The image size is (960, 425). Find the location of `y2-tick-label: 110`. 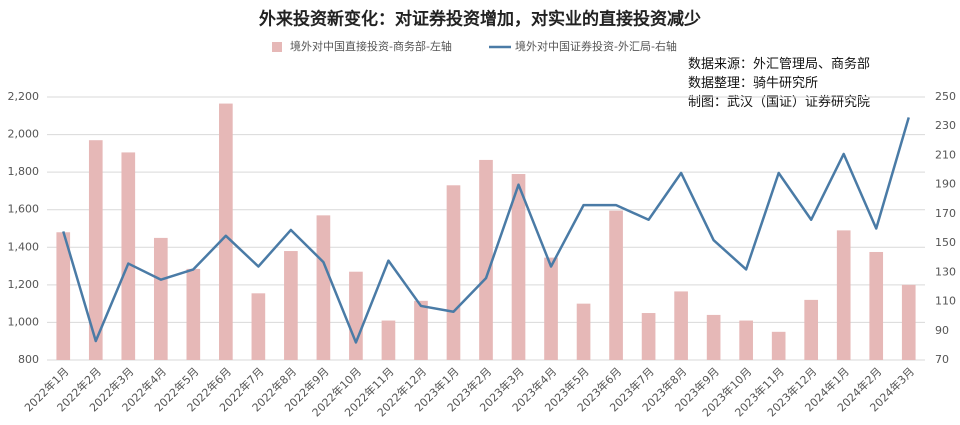

y2-tick-label: 110 is located at coordinates (945, 301).